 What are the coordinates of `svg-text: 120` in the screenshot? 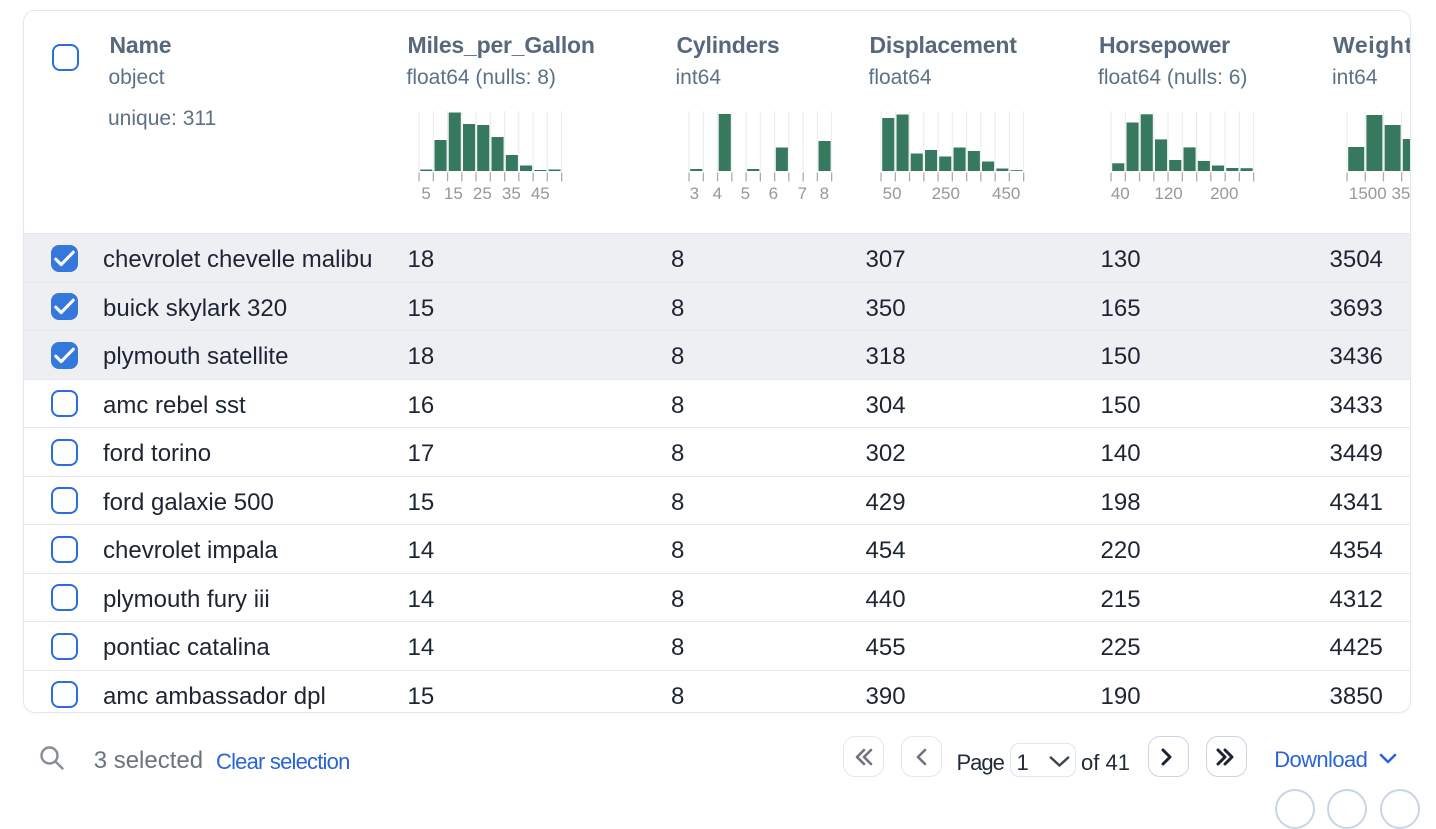 It's located at (1168, 193).